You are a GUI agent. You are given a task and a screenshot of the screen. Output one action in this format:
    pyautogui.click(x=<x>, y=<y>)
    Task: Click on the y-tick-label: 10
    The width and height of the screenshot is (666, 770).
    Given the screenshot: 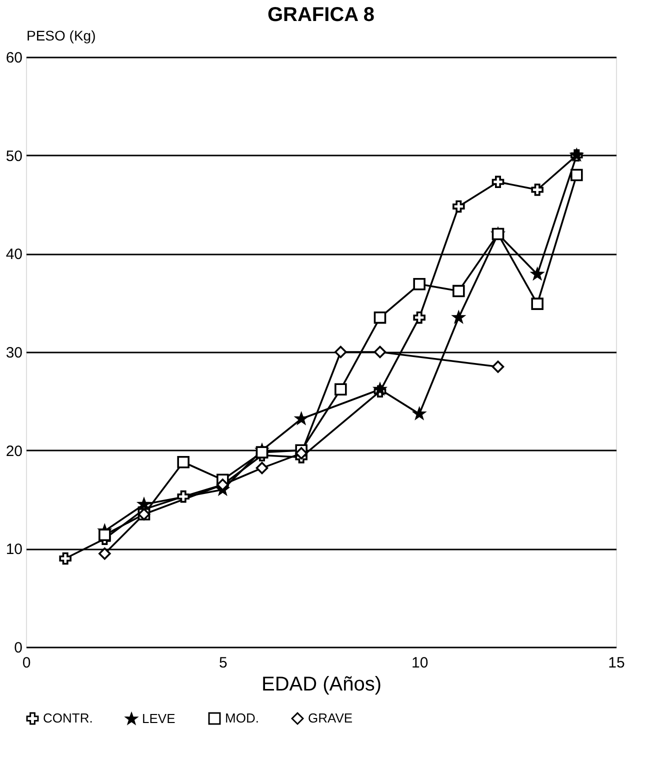 What is the action you would take?
    pyautogui.click(x=14, y=549)
    